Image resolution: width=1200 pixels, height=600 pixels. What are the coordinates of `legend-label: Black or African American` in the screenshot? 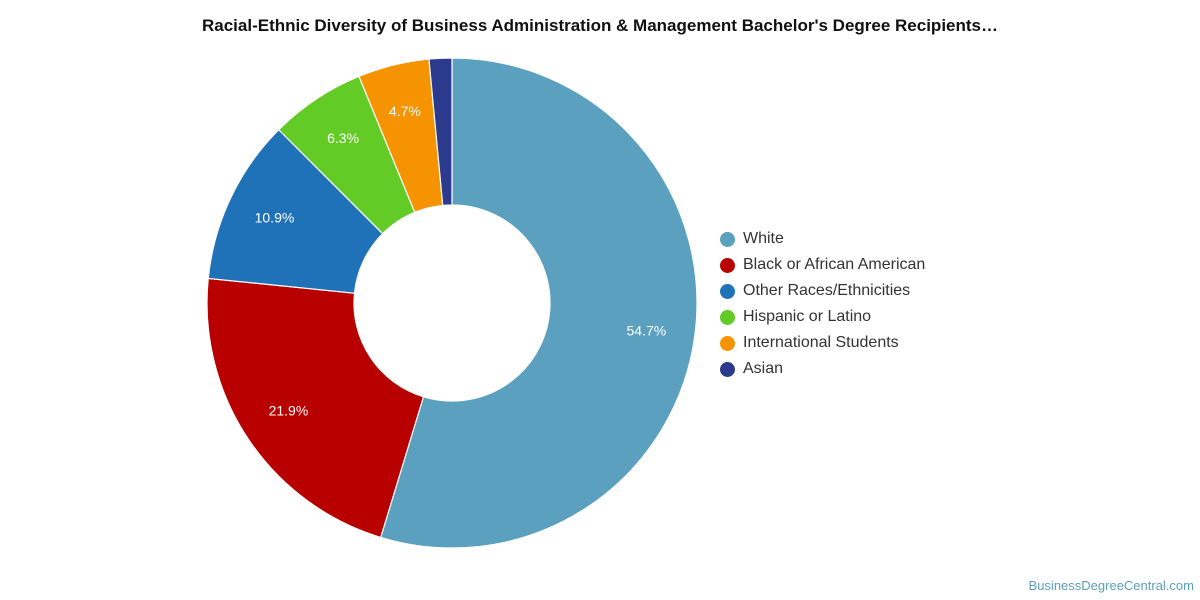 It's located at (834, 264).